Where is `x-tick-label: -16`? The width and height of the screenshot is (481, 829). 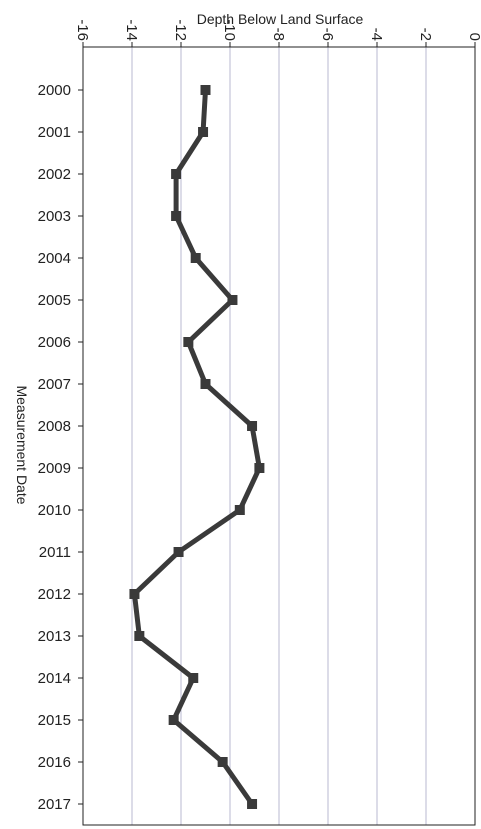 x-tick-label: -16 is located at coordinates (82, 30).